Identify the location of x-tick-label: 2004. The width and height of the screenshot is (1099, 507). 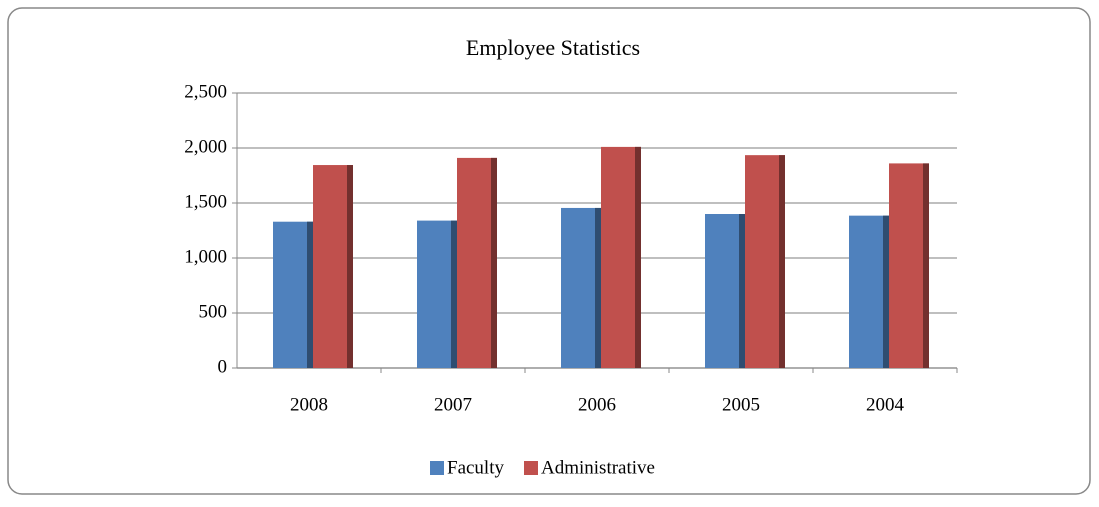
(885, 404).